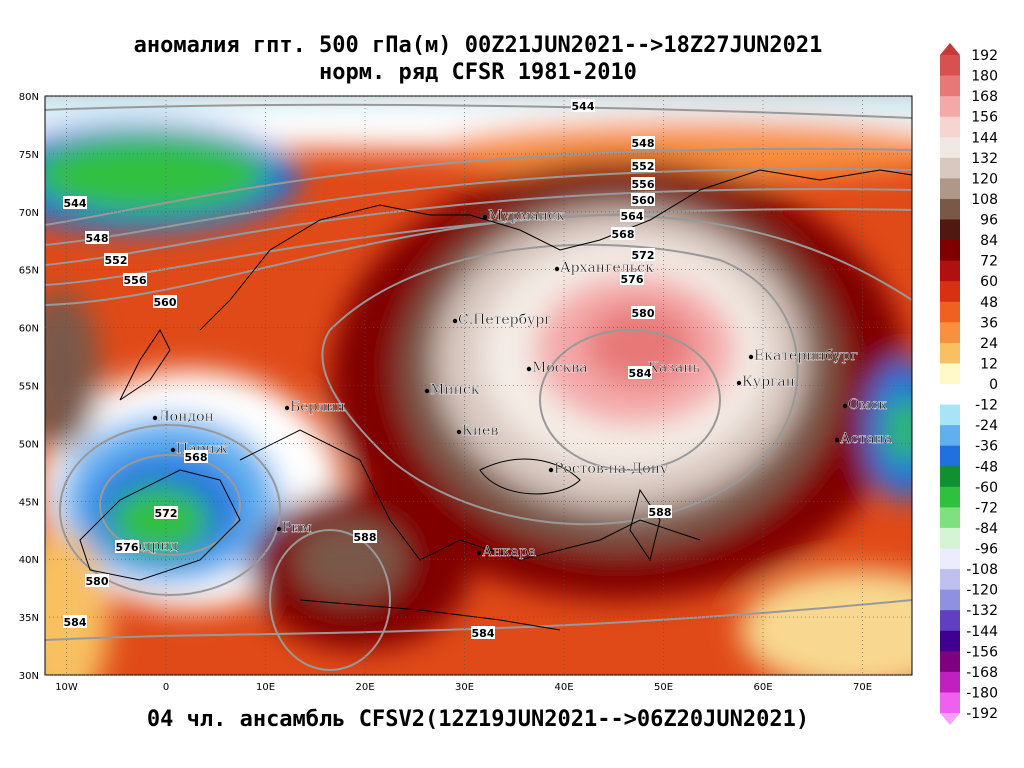  Describe the element at coordinates (29, 560) in the screenshot. I see `lat-label: 40N` at that location.